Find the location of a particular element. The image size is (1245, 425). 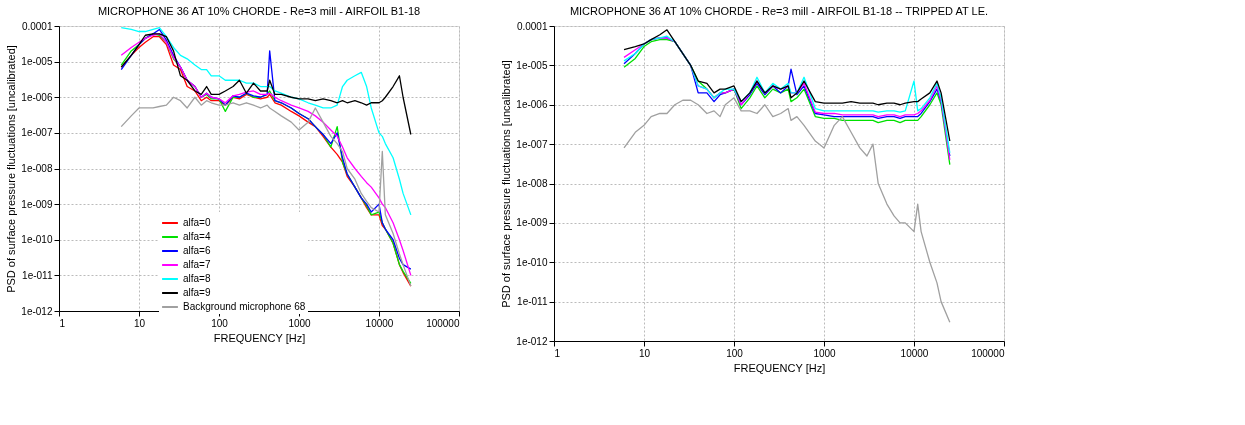

legend-label: alfa=6 is located at coordinates (197, 250).